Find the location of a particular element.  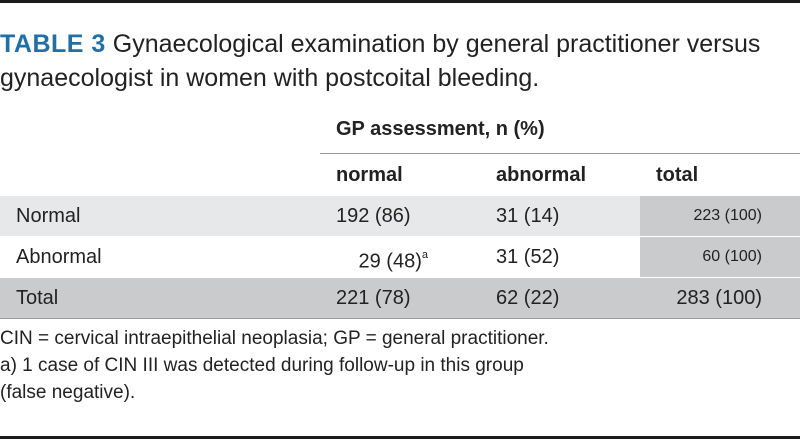

row-label: Total is located at coordinates (37, 298).